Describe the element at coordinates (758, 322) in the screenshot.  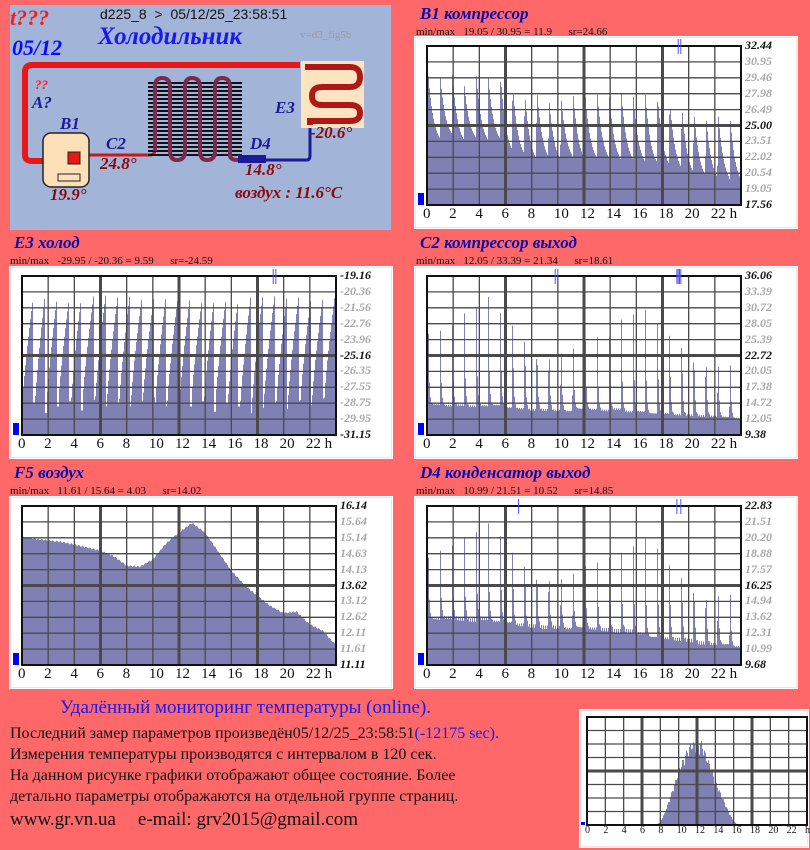
I see `y-tick-label: 28.05` at that location.